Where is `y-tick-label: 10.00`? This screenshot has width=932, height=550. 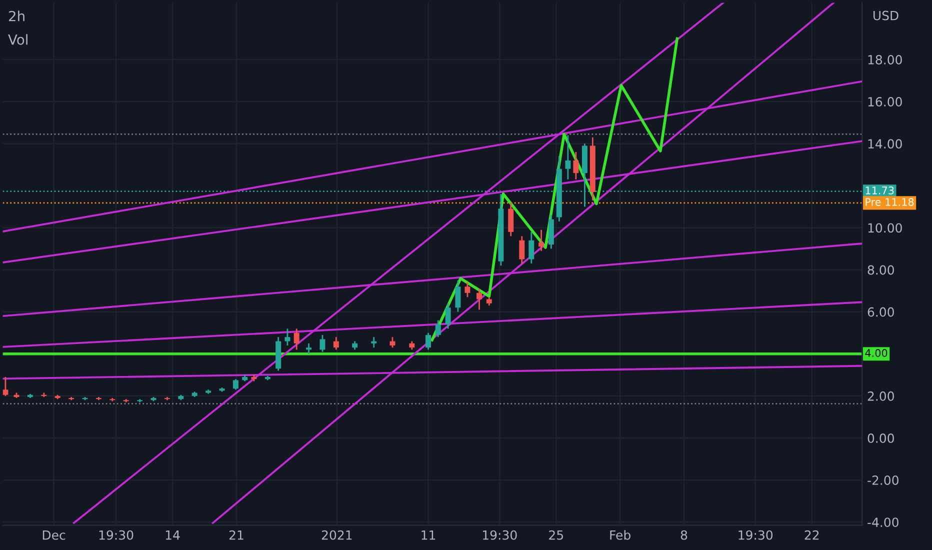 y-tick-label: 10.00 is located at coordinates (885, 228).